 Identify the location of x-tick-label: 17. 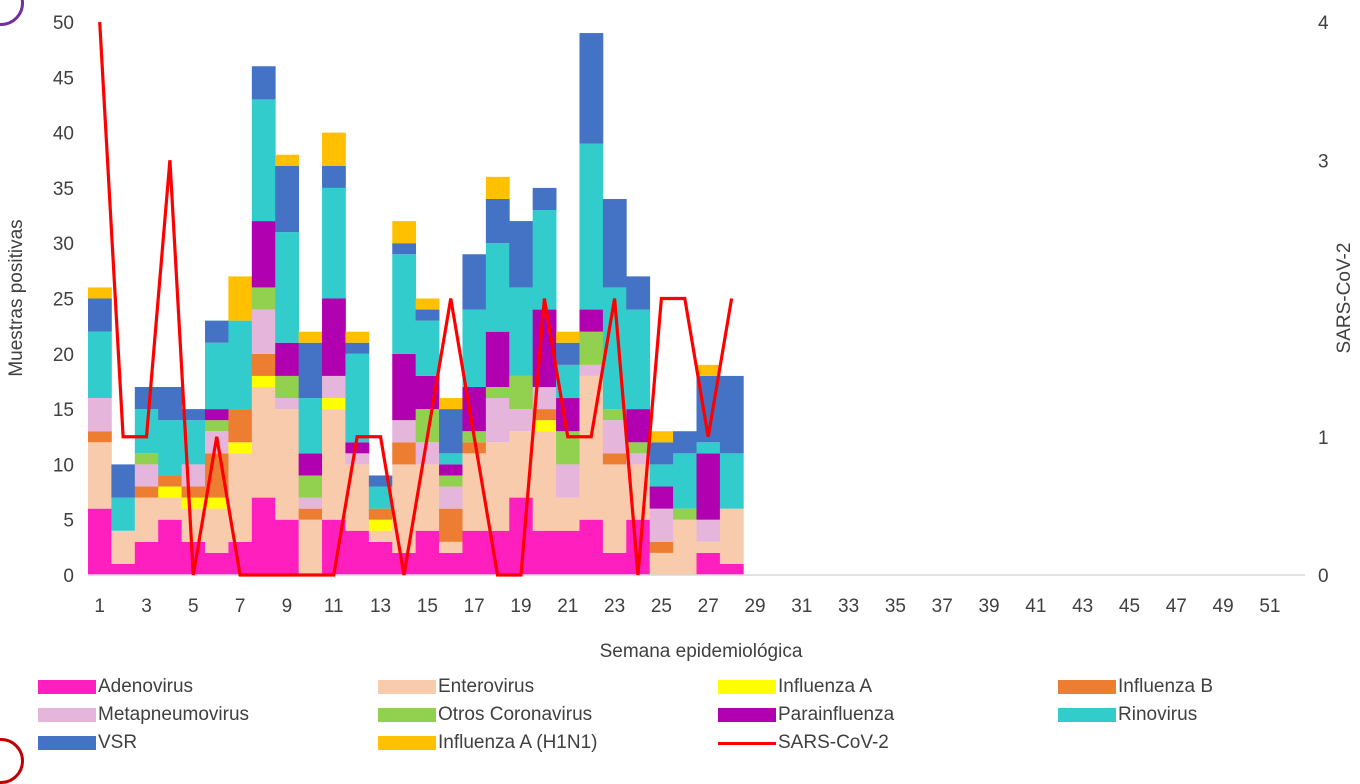
(474, 606).